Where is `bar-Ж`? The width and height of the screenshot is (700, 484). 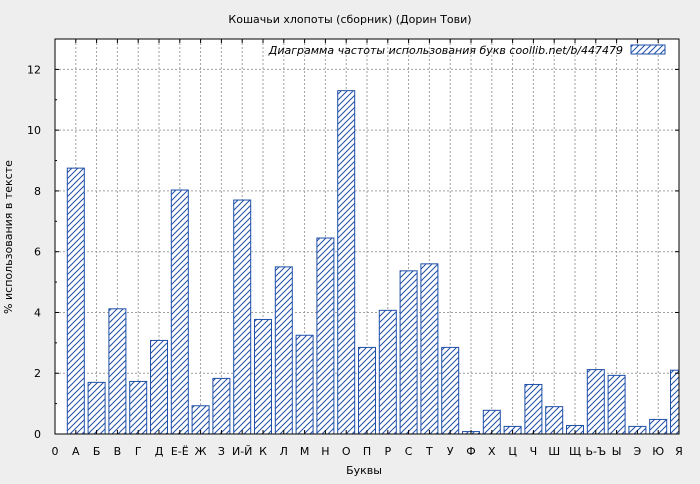 bar-Ж is located at coordinates (200, 420).